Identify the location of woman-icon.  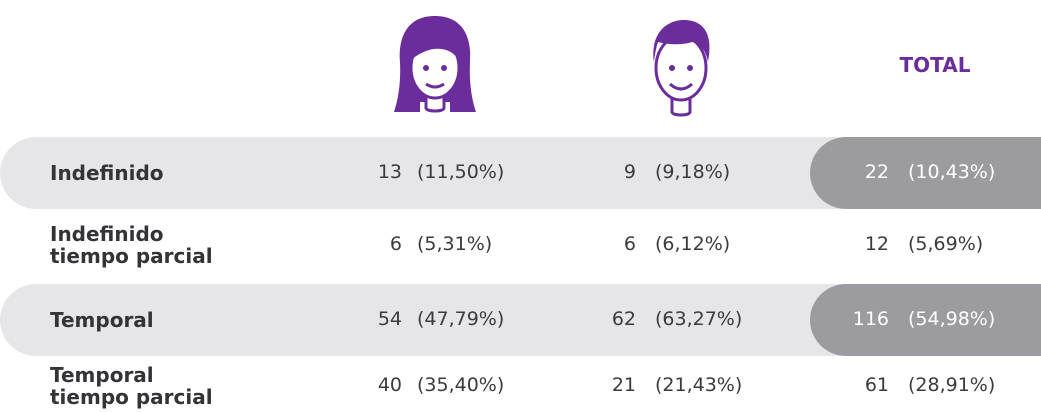
(435, 64).